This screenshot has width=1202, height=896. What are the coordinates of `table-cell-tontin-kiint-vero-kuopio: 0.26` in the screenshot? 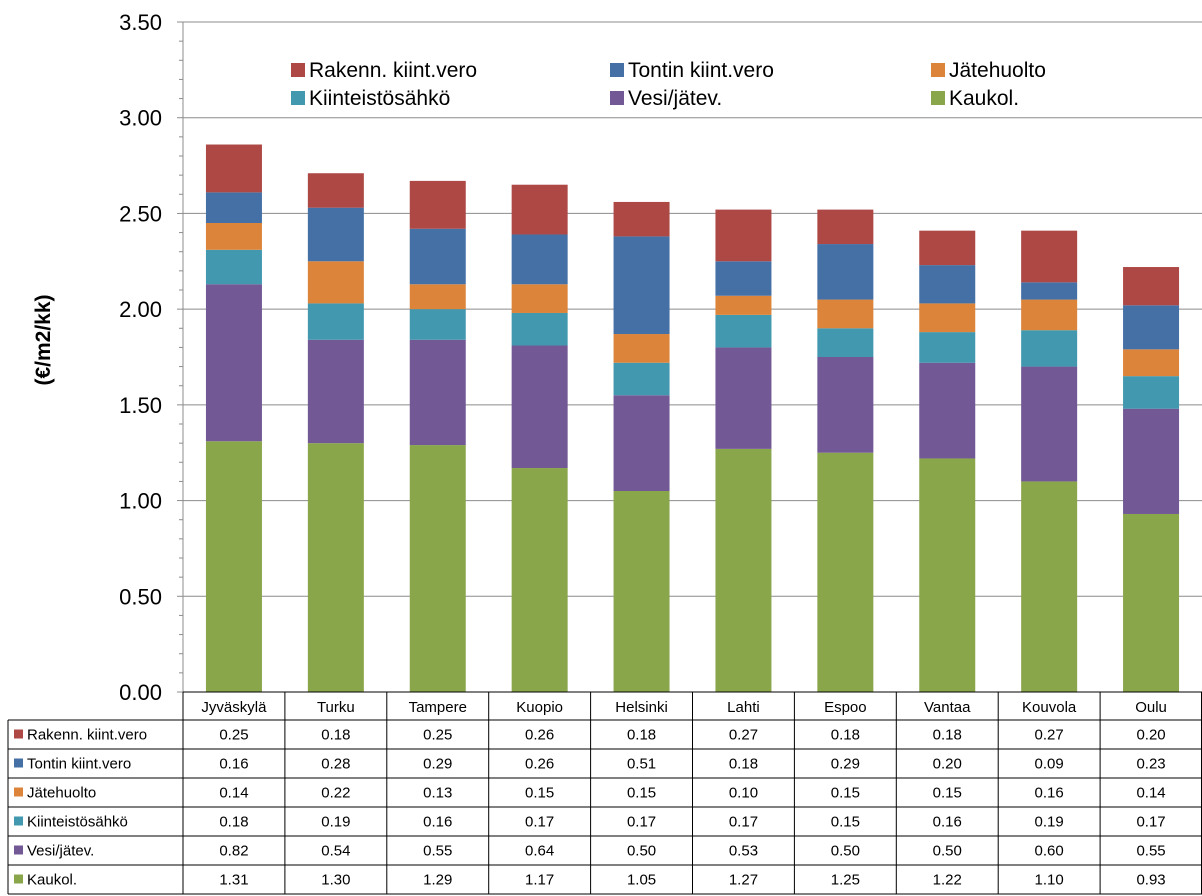 It's located at (539, 764).